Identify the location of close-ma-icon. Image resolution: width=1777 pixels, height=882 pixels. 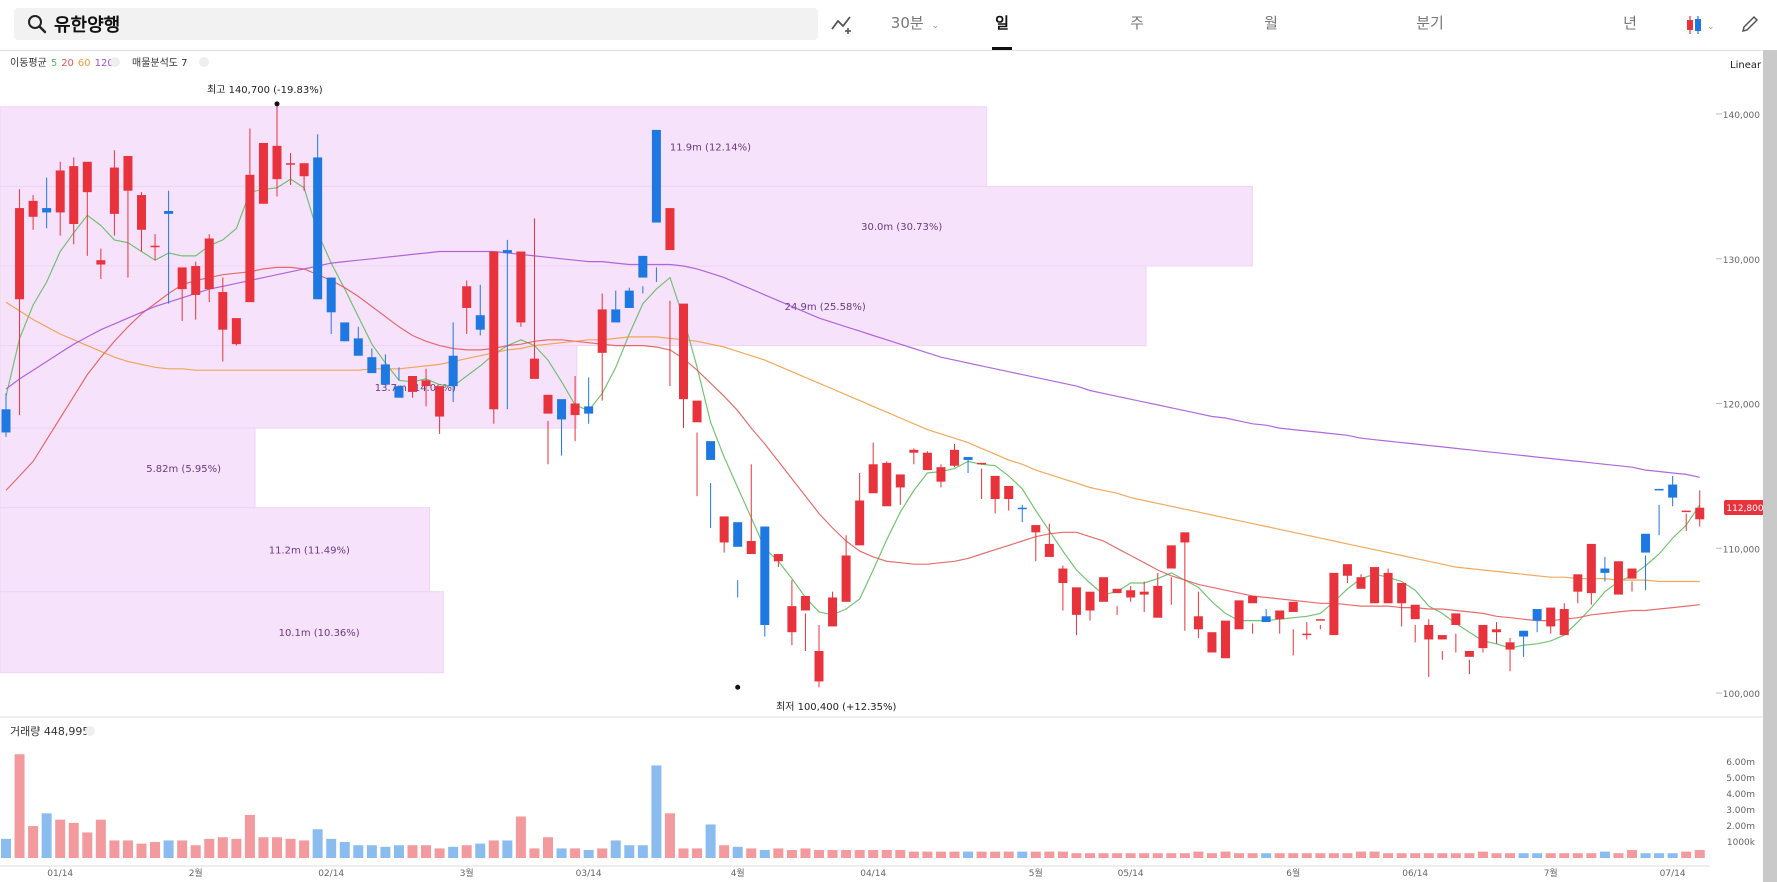
(115, 62).